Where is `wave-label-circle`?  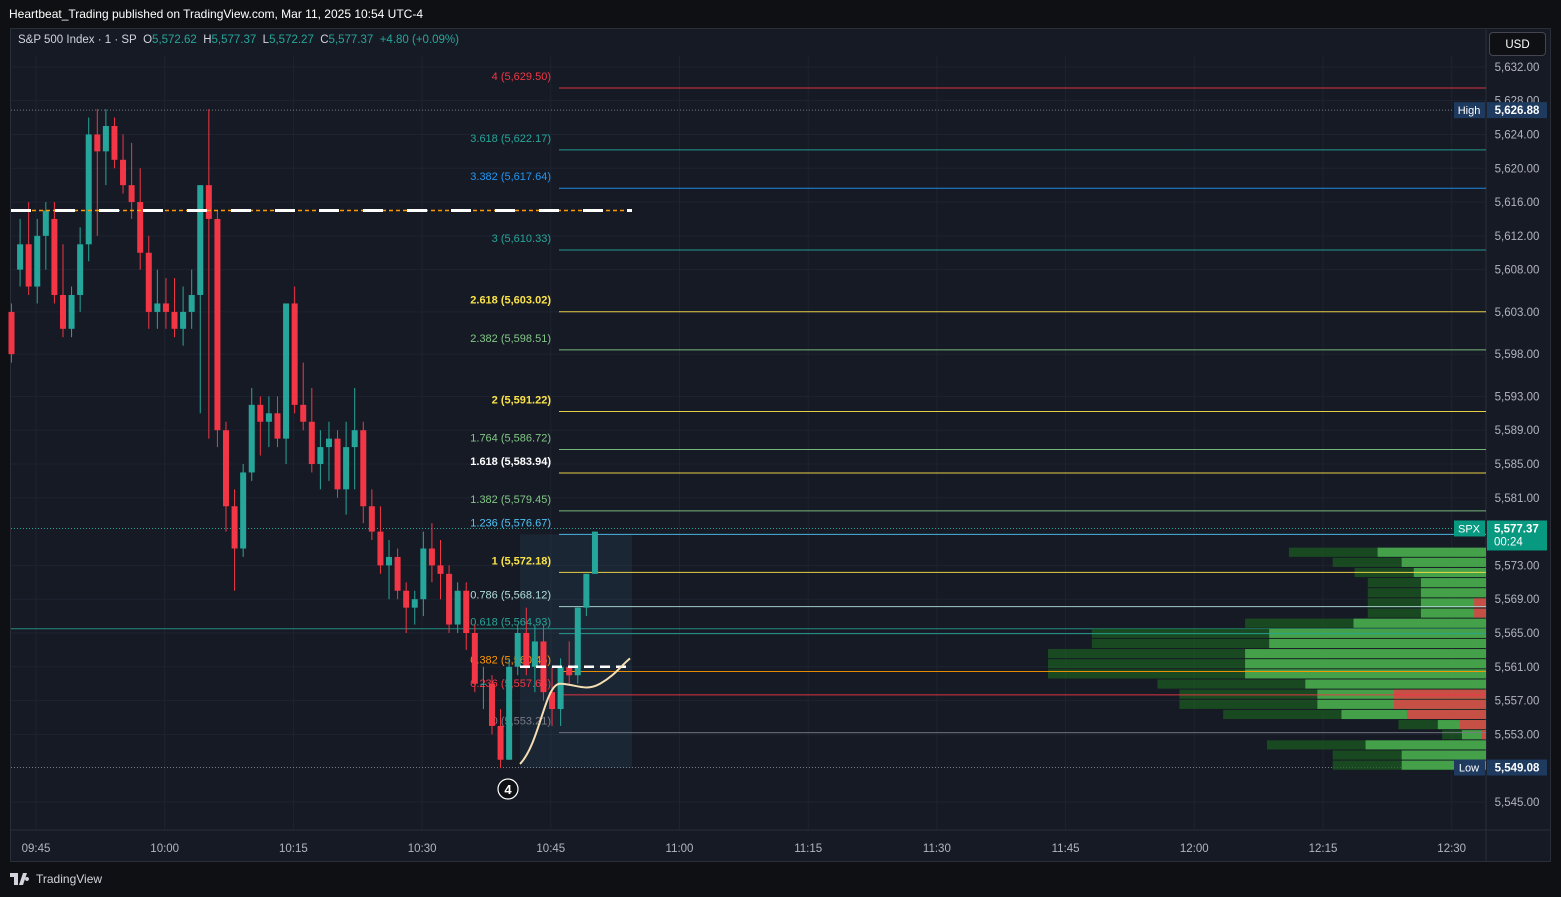
wave-label-circle is located at coordinates (508, 789).